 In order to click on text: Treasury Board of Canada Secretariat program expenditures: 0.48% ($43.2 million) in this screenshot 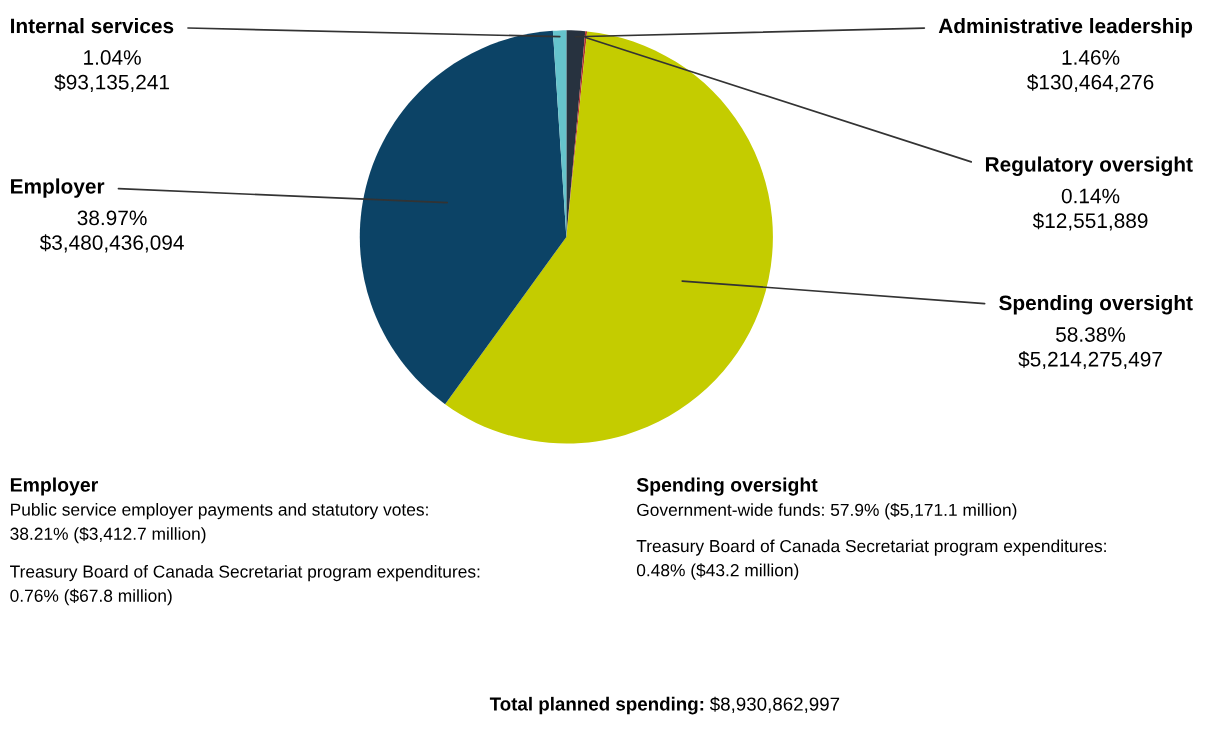, I will do `click(871, 559)`.